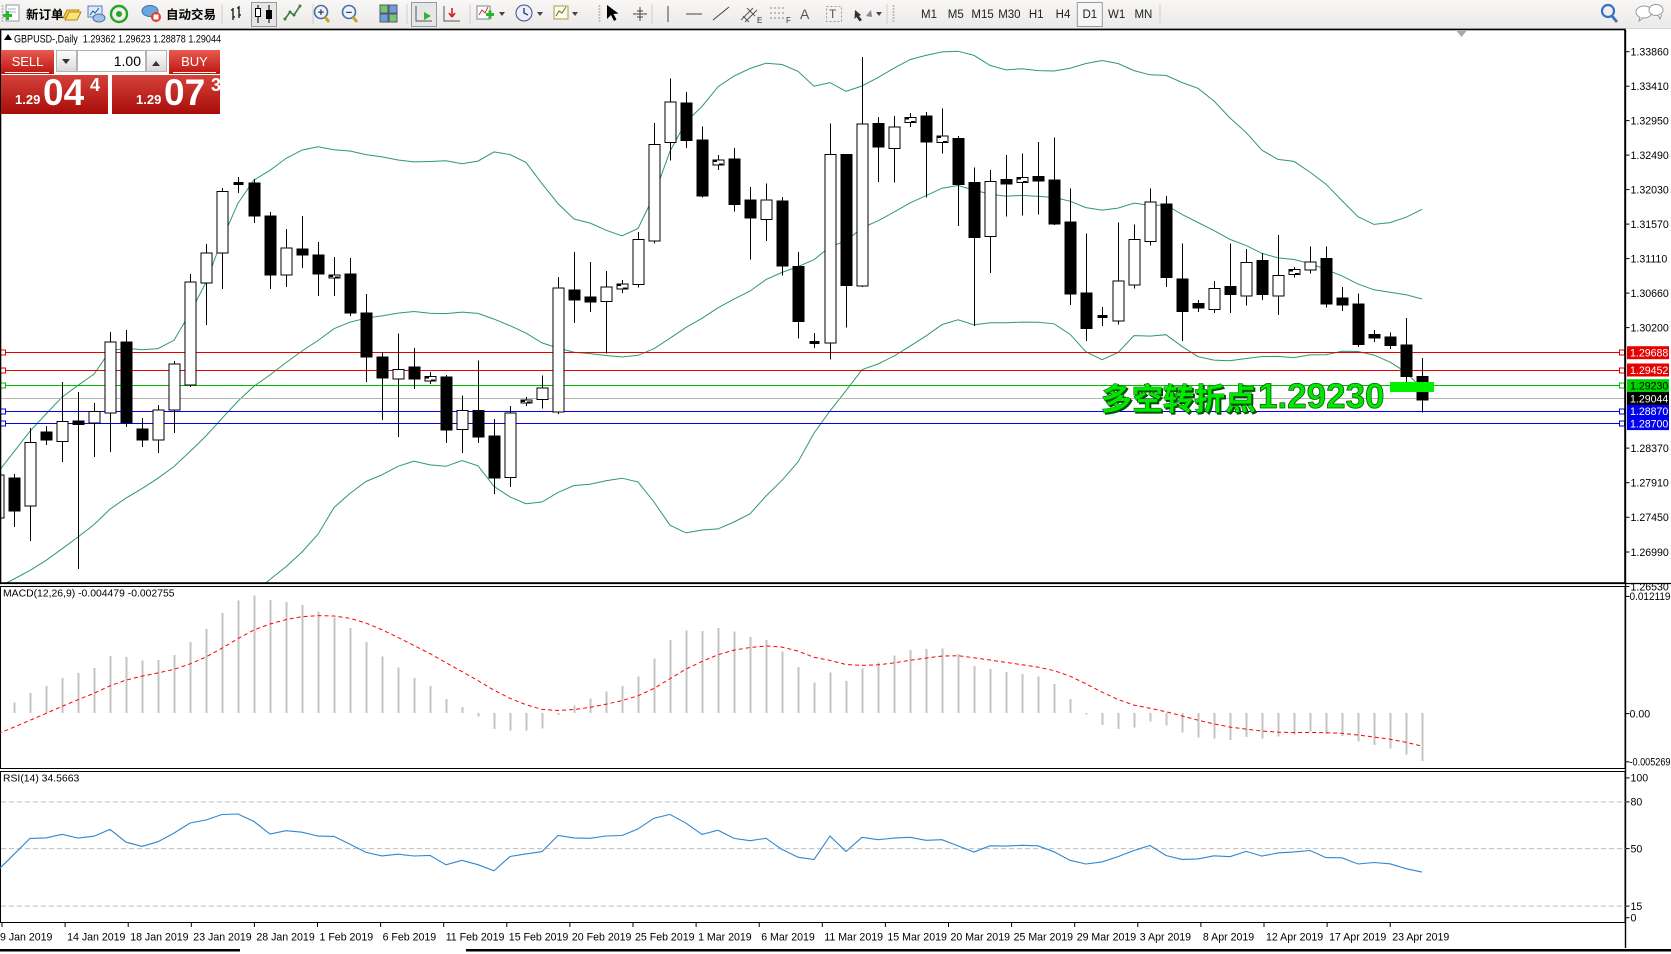  Describe the element at coordinates (788, 938) in the screenshot. I see `svg-text: 6 Mar 2019` at that location.